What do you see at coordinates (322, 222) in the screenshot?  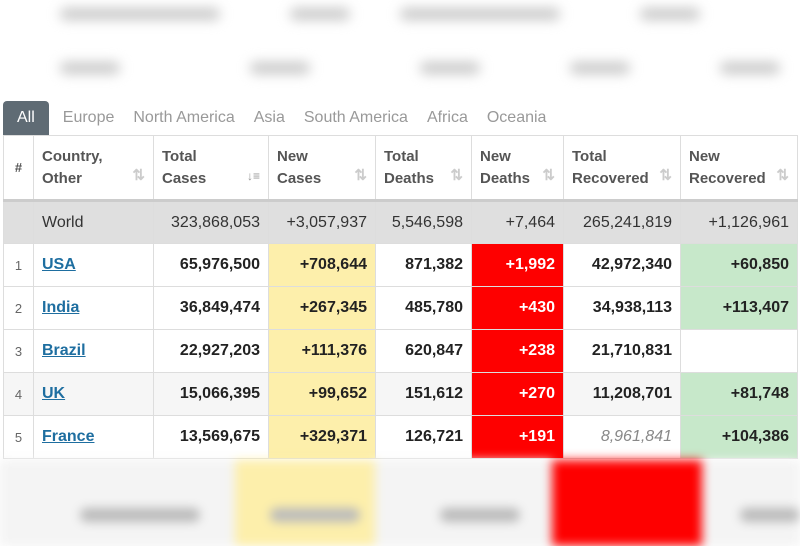 I see `new-cases: +3,057,937` at bounding box center [322, 222].